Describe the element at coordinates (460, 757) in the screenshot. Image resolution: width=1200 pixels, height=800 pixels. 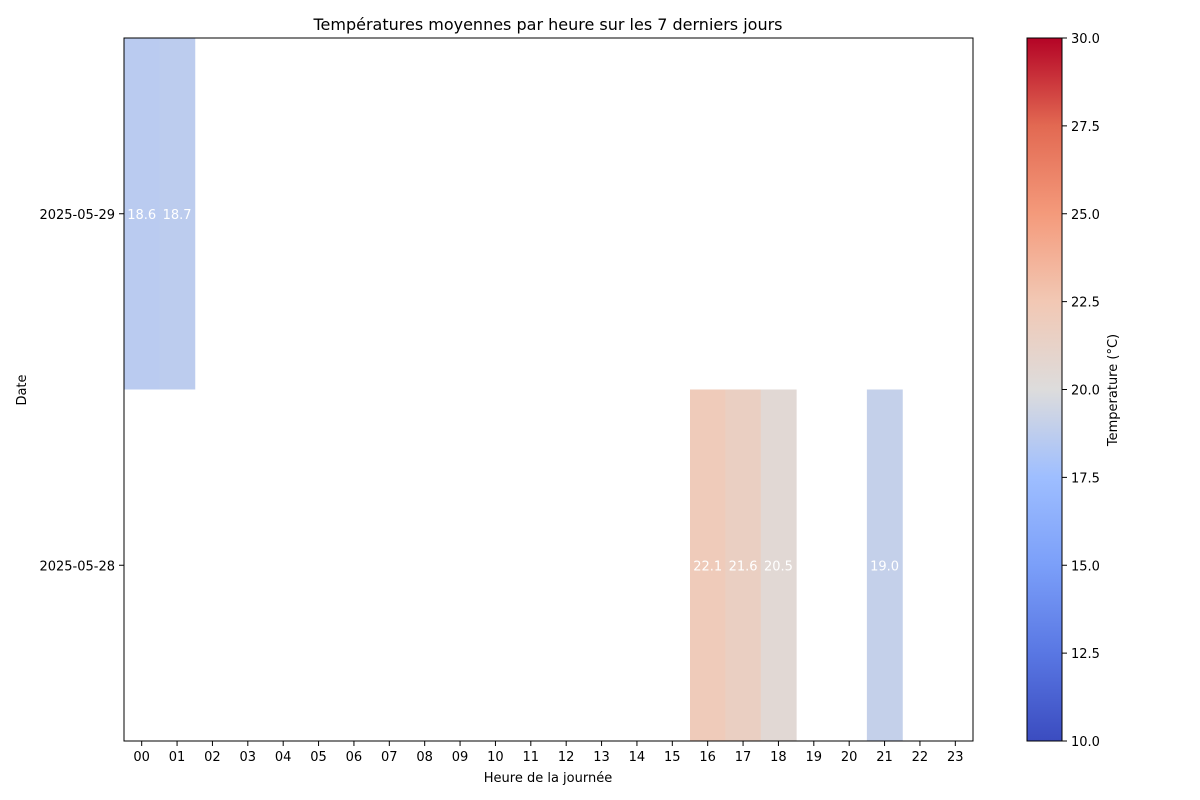
I see `x-tick-label: 09` at that location.